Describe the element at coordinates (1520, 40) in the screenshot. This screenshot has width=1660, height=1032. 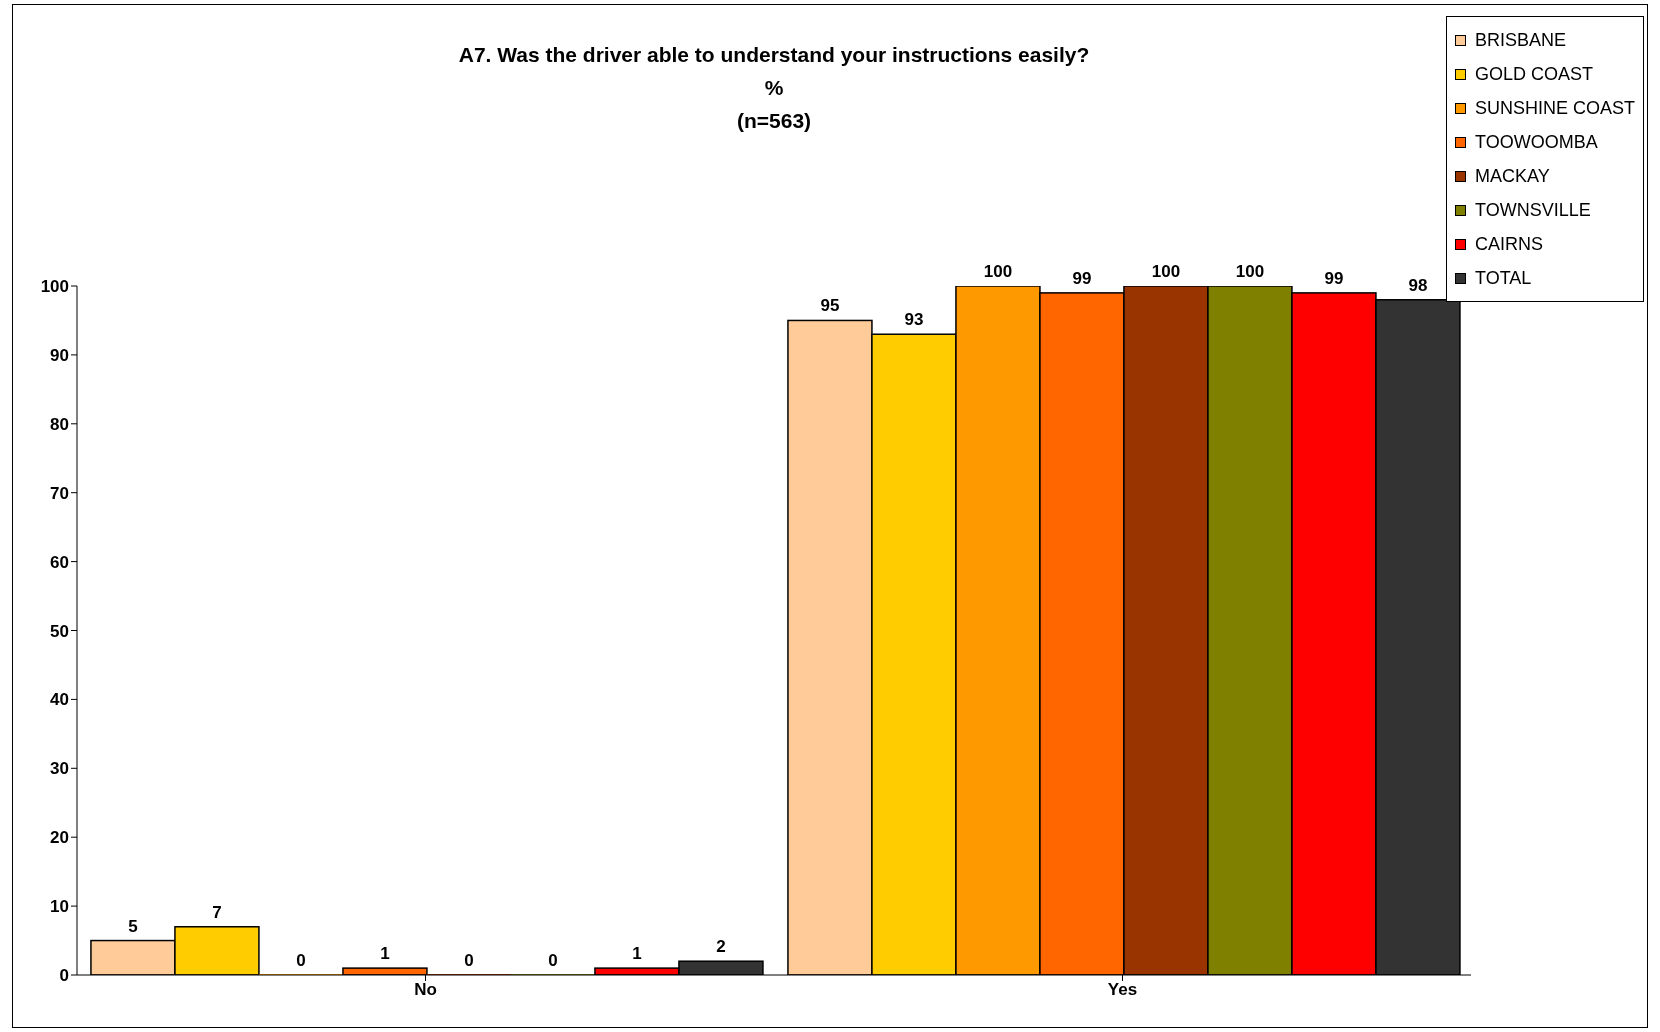
I see `legend-label: BRISBANE` at that location.